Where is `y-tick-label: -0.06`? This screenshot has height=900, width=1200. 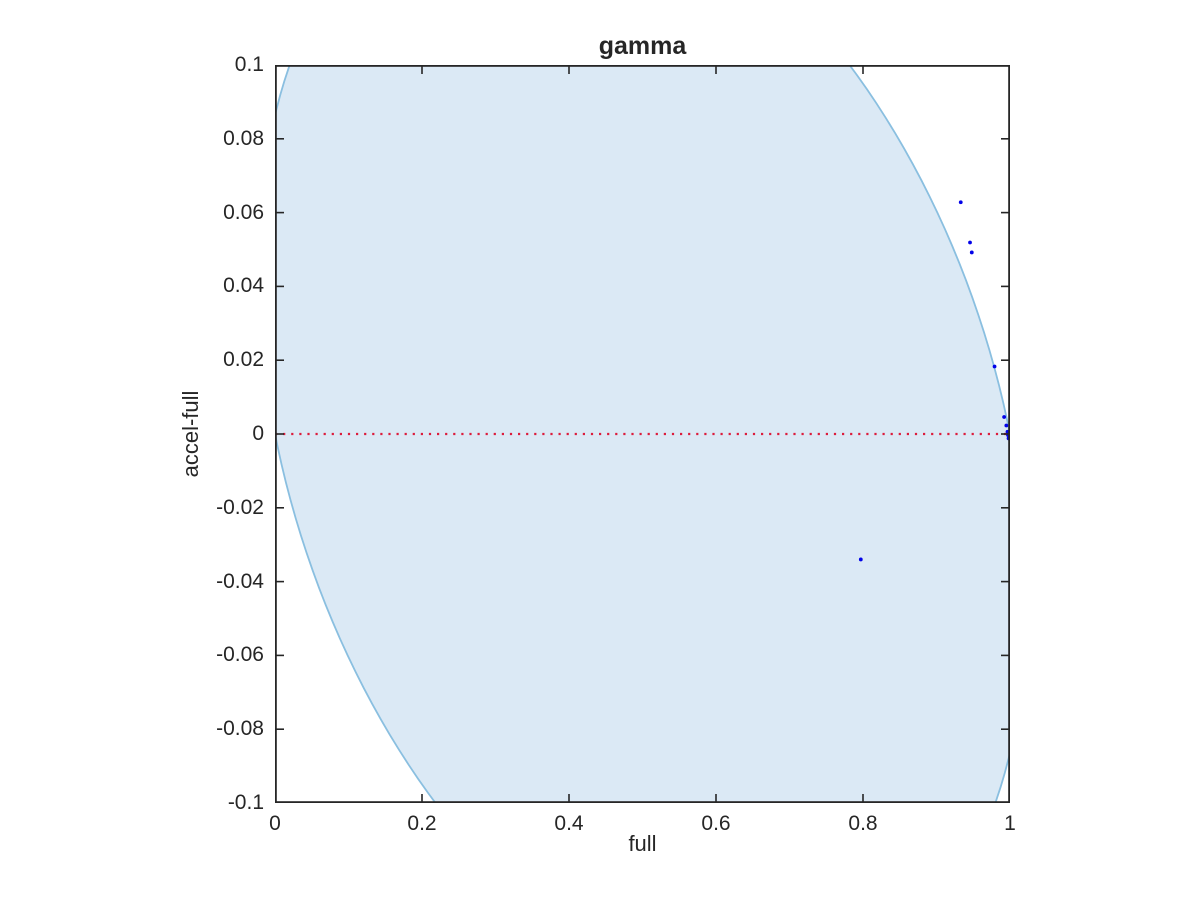
y-tick-label: -0.06 is located at coordinates (240, 655).